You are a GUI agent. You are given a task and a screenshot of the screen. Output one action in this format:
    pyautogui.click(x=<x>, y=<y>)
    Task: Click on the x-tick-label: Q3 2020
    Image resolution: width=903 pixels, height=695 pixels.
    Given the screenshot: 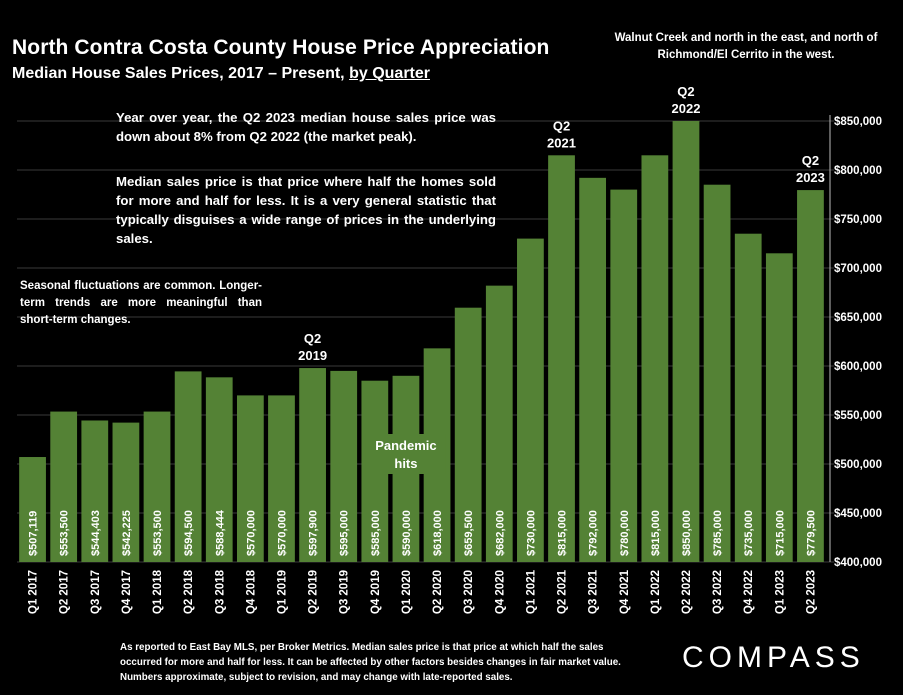 What is the action you would take?
    pyautogui.click(x=469, y=592)
    